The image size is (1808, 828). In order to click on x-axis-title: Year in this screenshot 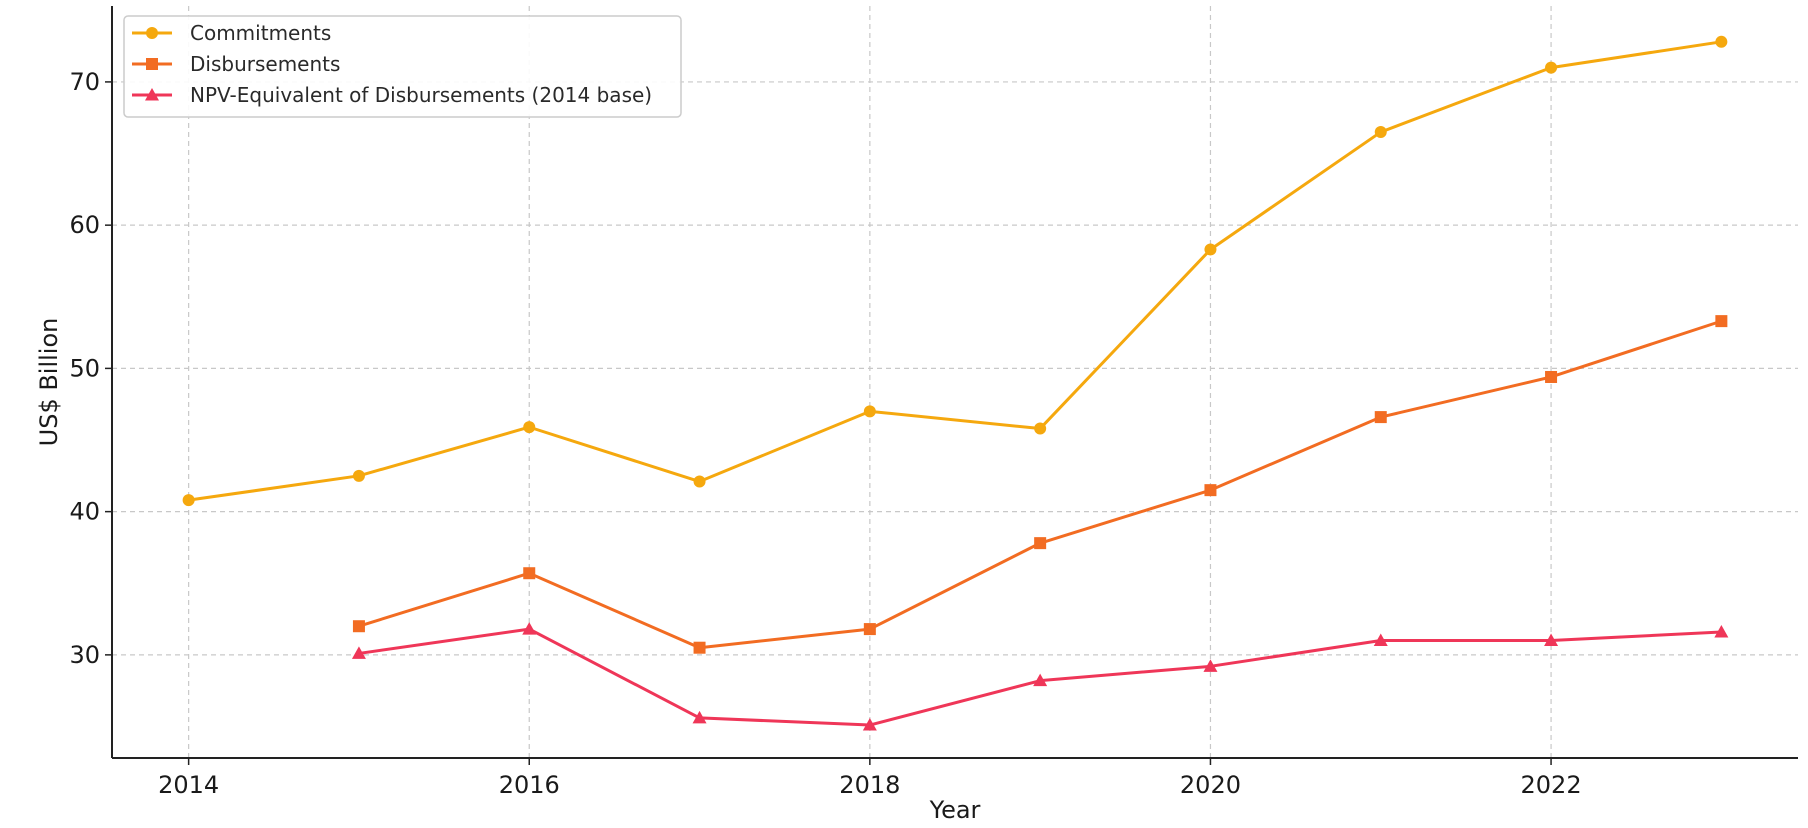, I will do `click(955, 810)`.